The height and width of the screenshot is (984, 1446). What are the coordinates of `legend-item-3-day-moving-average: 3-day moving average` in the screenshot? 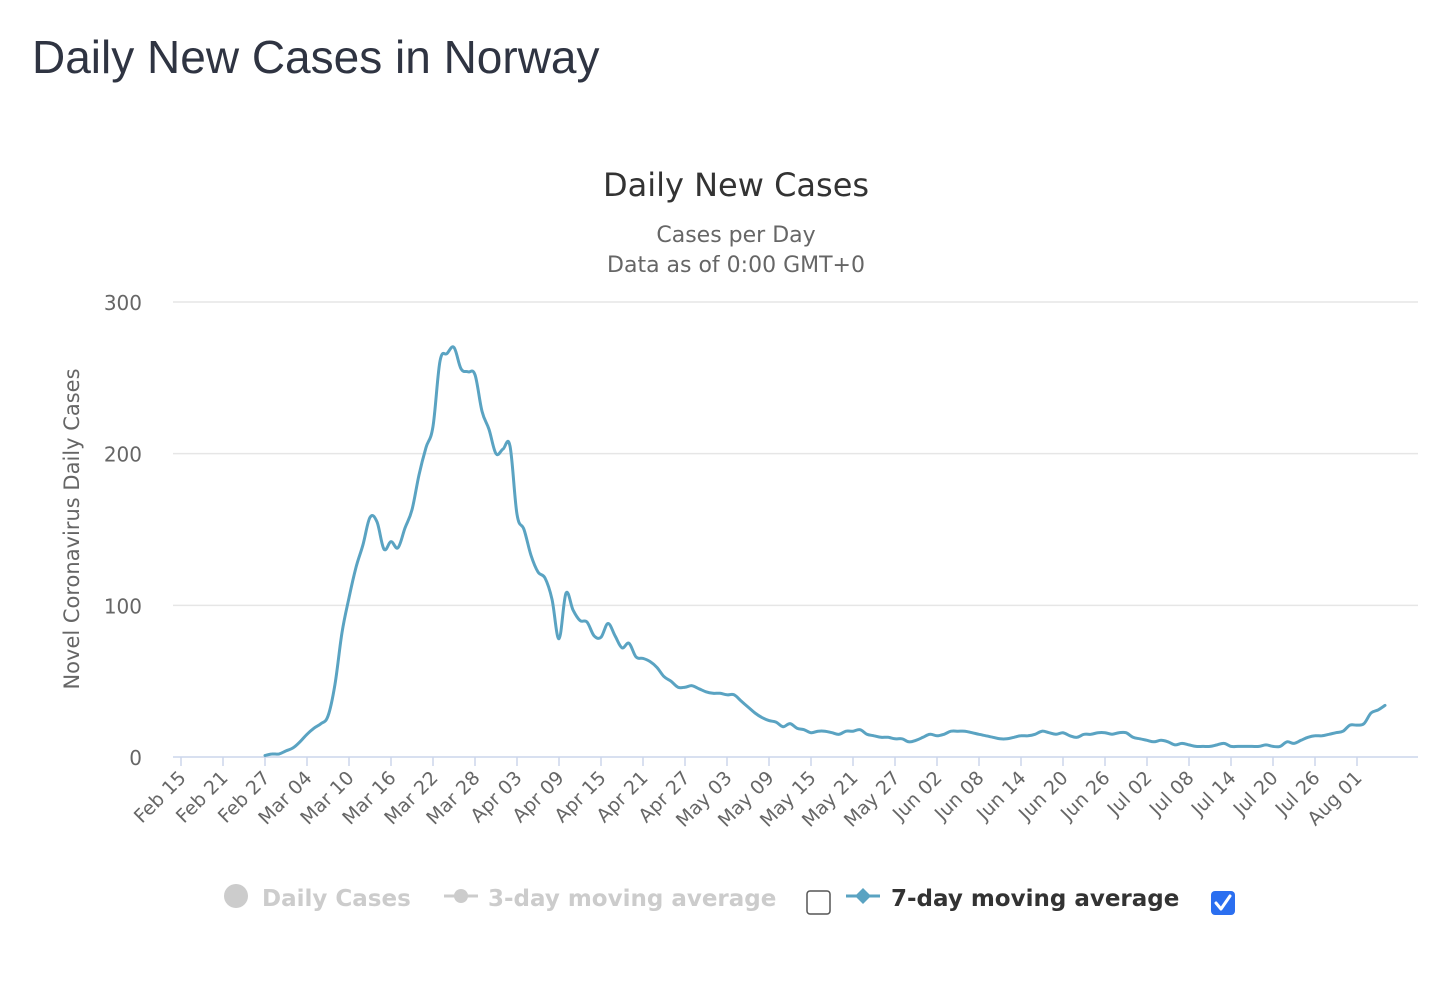 It's located at (610, 899).